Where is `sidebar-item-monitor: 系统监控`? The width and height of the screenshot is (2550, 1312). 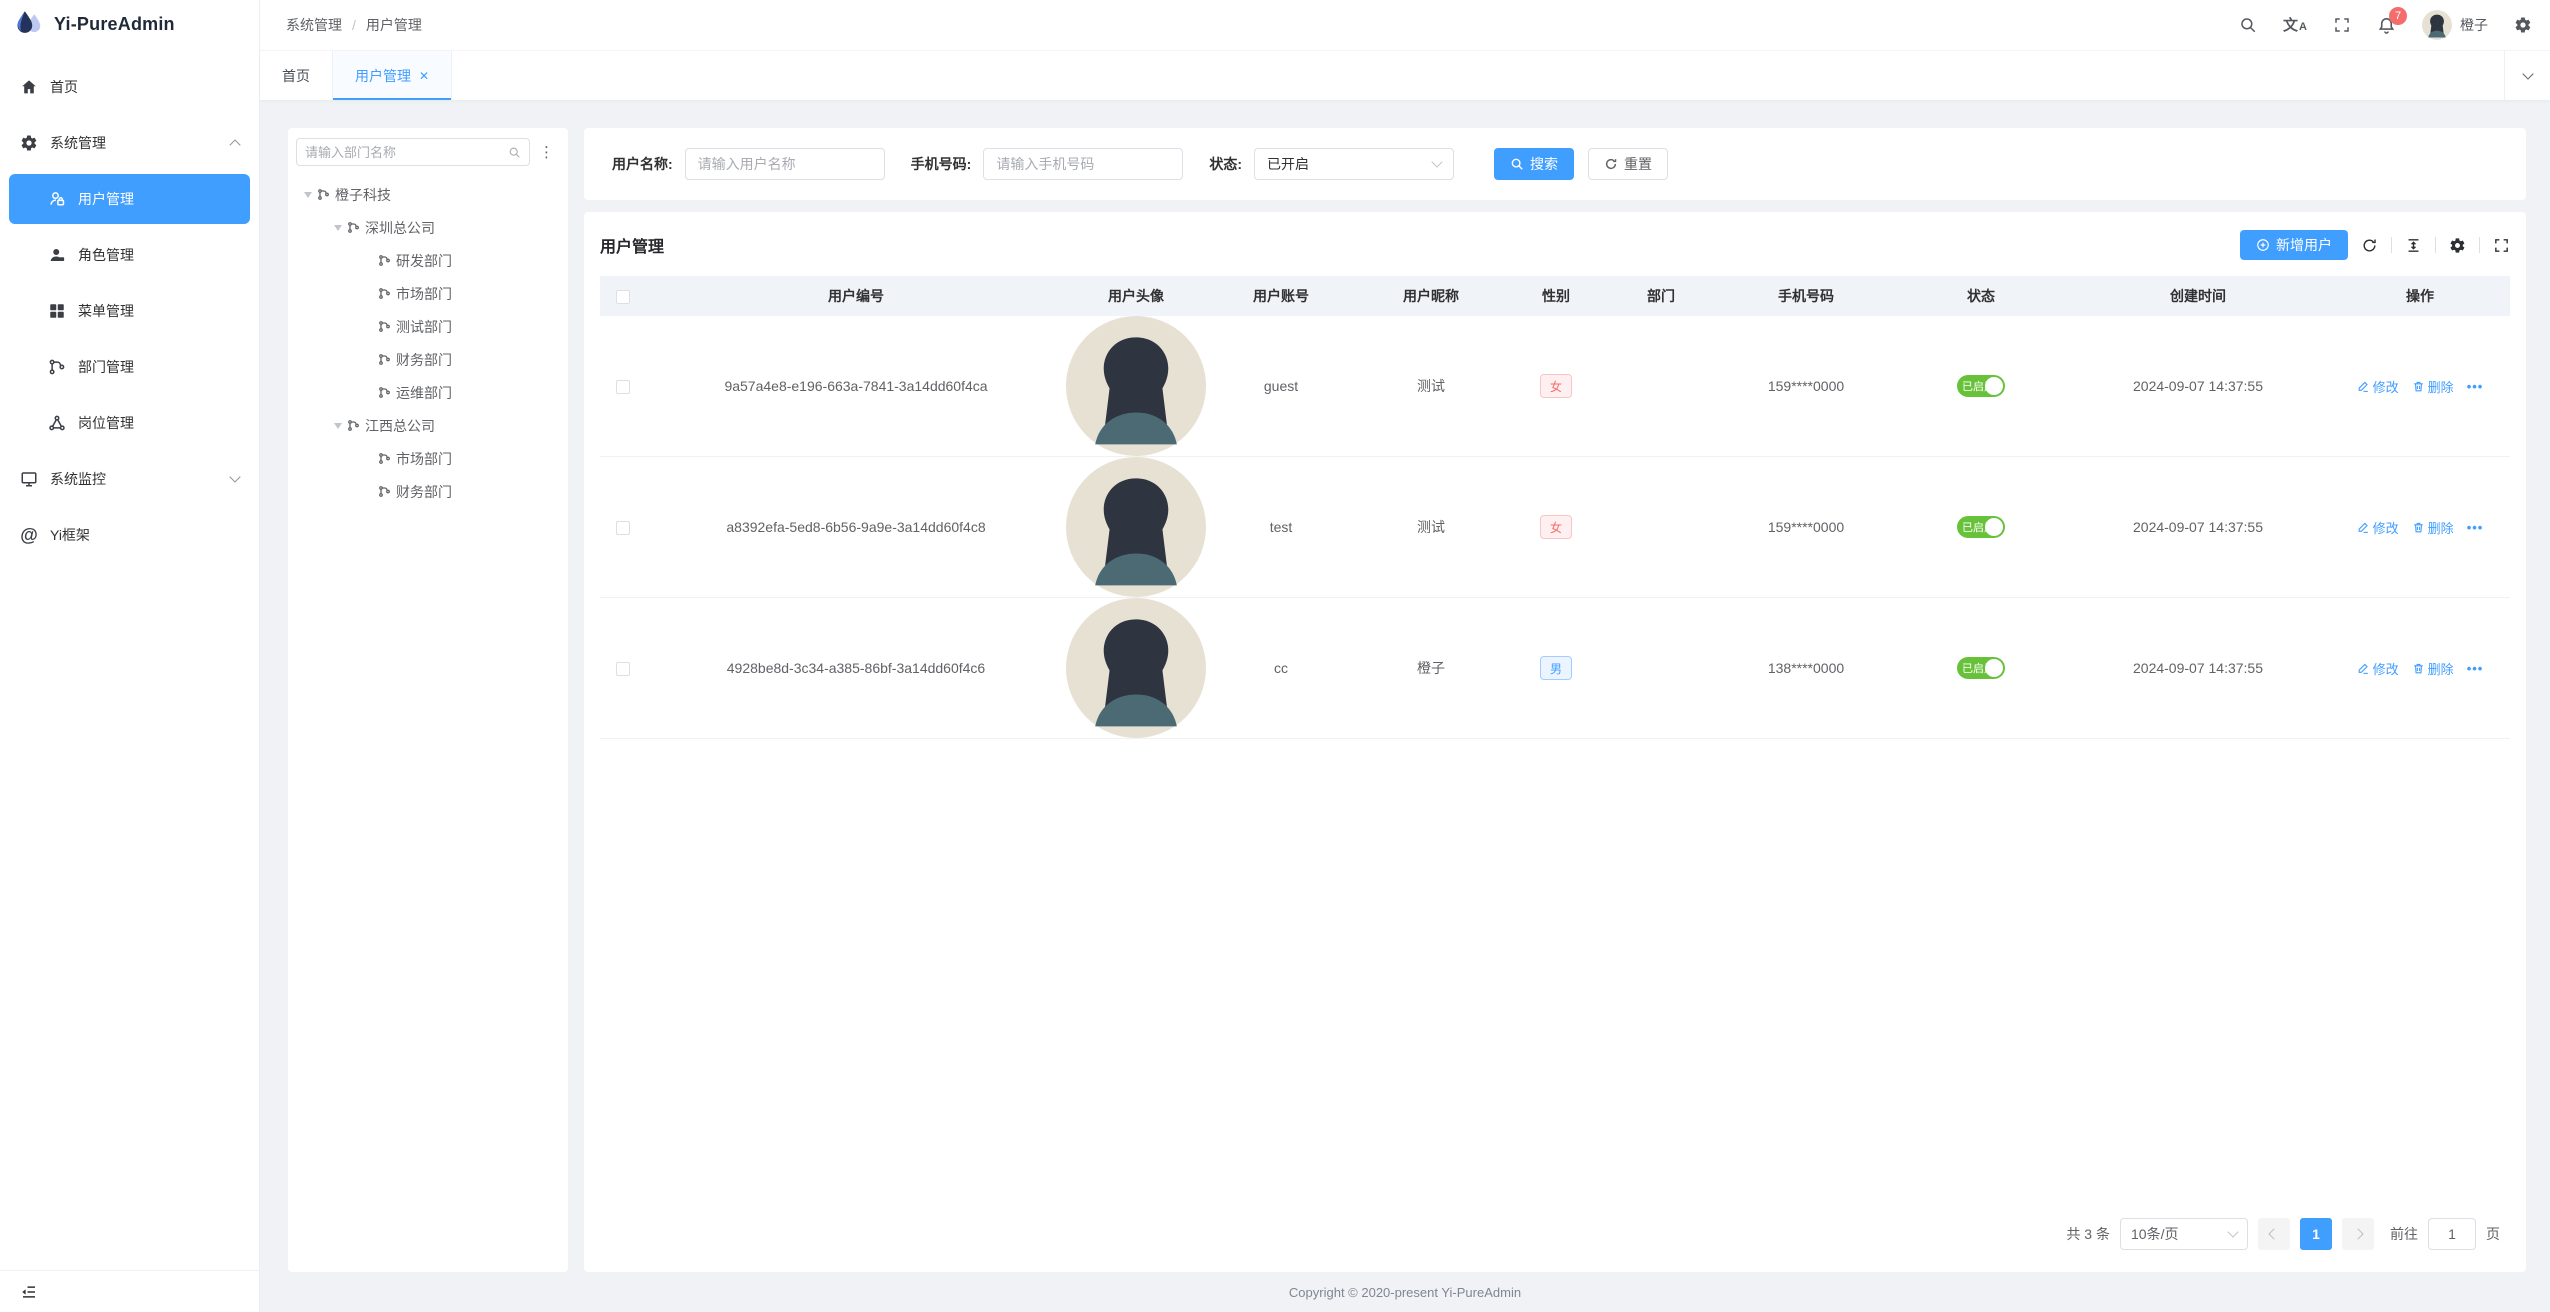
sidebar-item-monitor: 系统监控 is located at coordinates (129, 479).